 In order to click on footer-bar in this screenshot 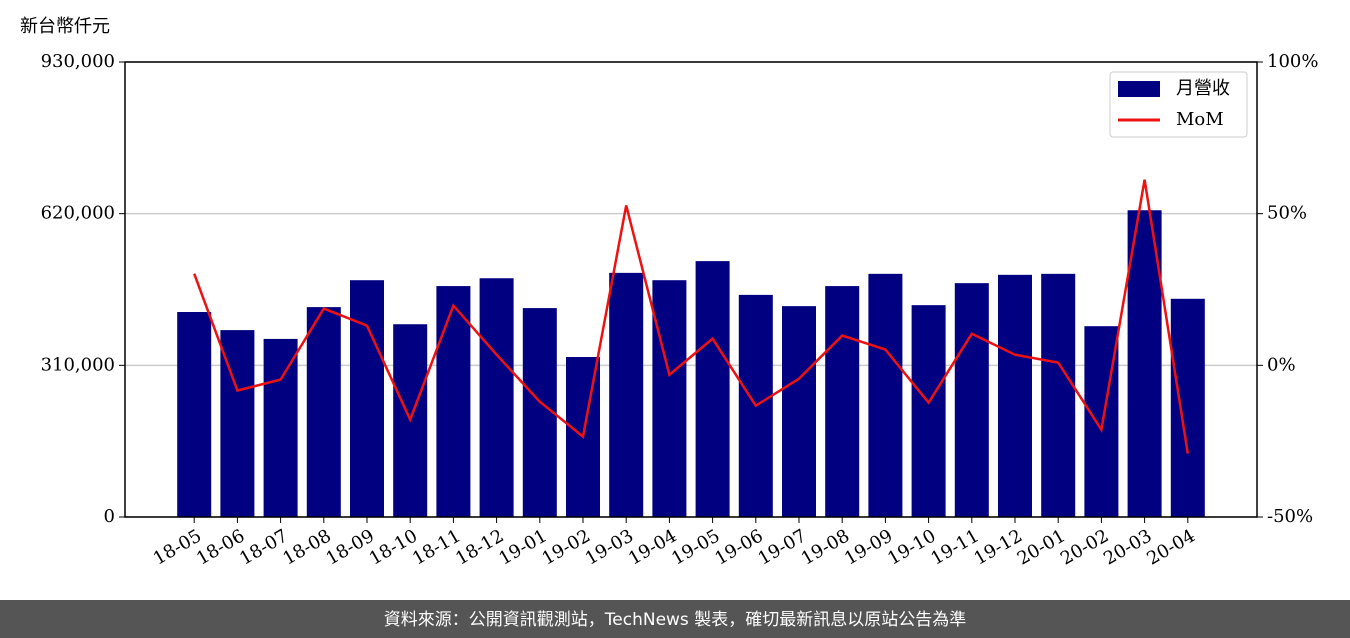, I will do `click(675, 619)`.